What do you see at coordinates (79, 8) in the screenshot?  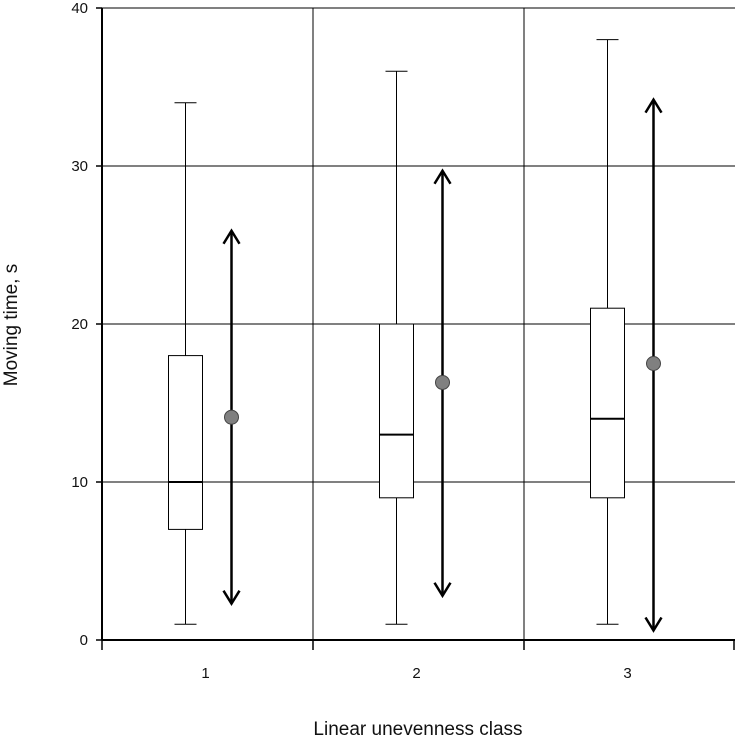 I see `y-tick-label: 40` at bounding box center [79, 8].